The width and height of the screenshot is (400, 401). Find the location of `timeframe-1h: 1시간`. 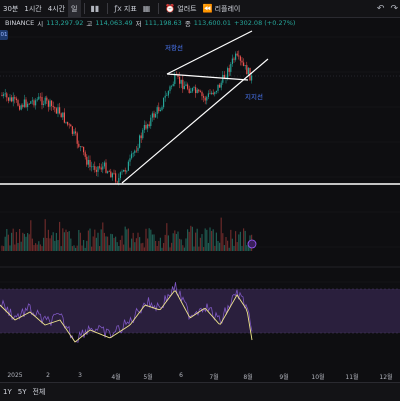

timeframe-1h: 1시간 is located at coordinates (33, 8).